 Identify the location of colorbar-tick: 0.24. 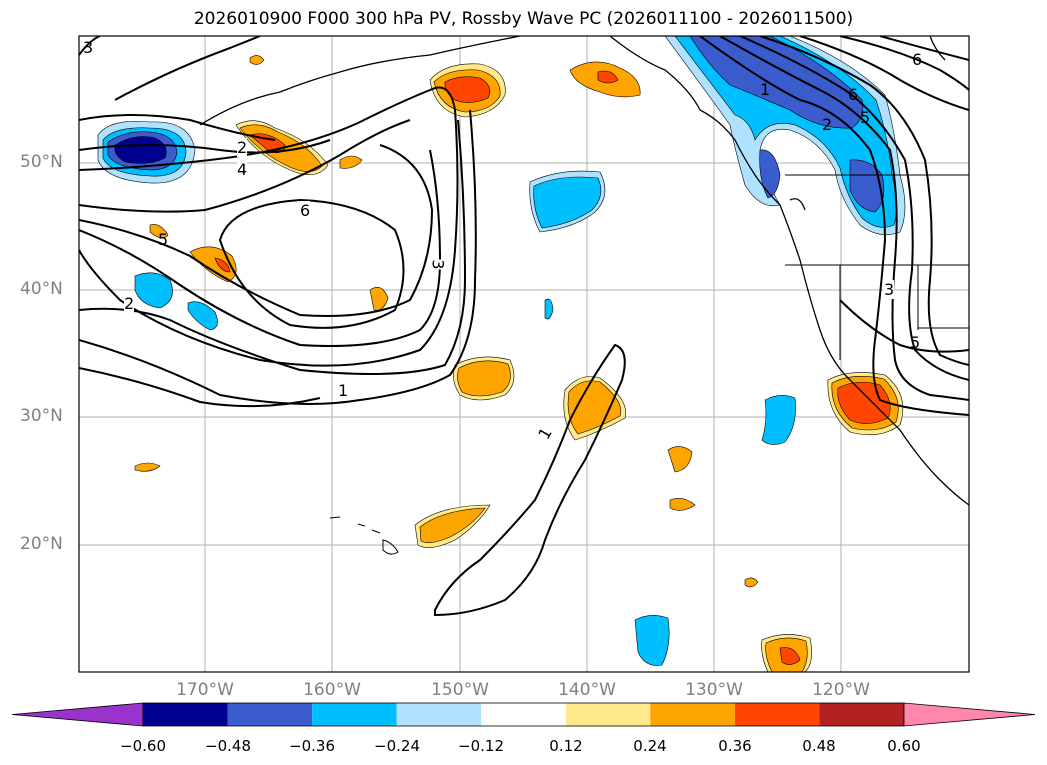
(650, 746).